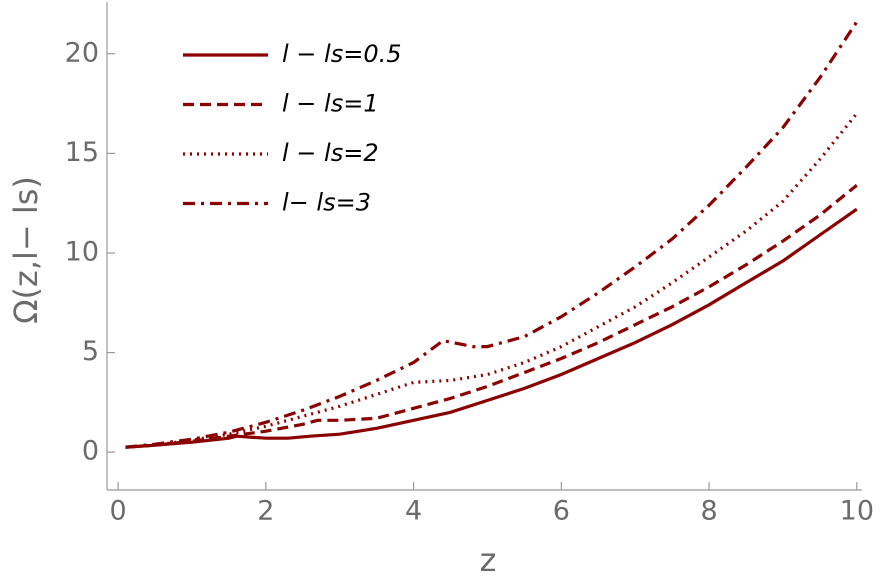 The image size is (880, 584). Describe the element at coordinates (413, 511) in the screenshot. I see `x-tick-label: 4` at that location.